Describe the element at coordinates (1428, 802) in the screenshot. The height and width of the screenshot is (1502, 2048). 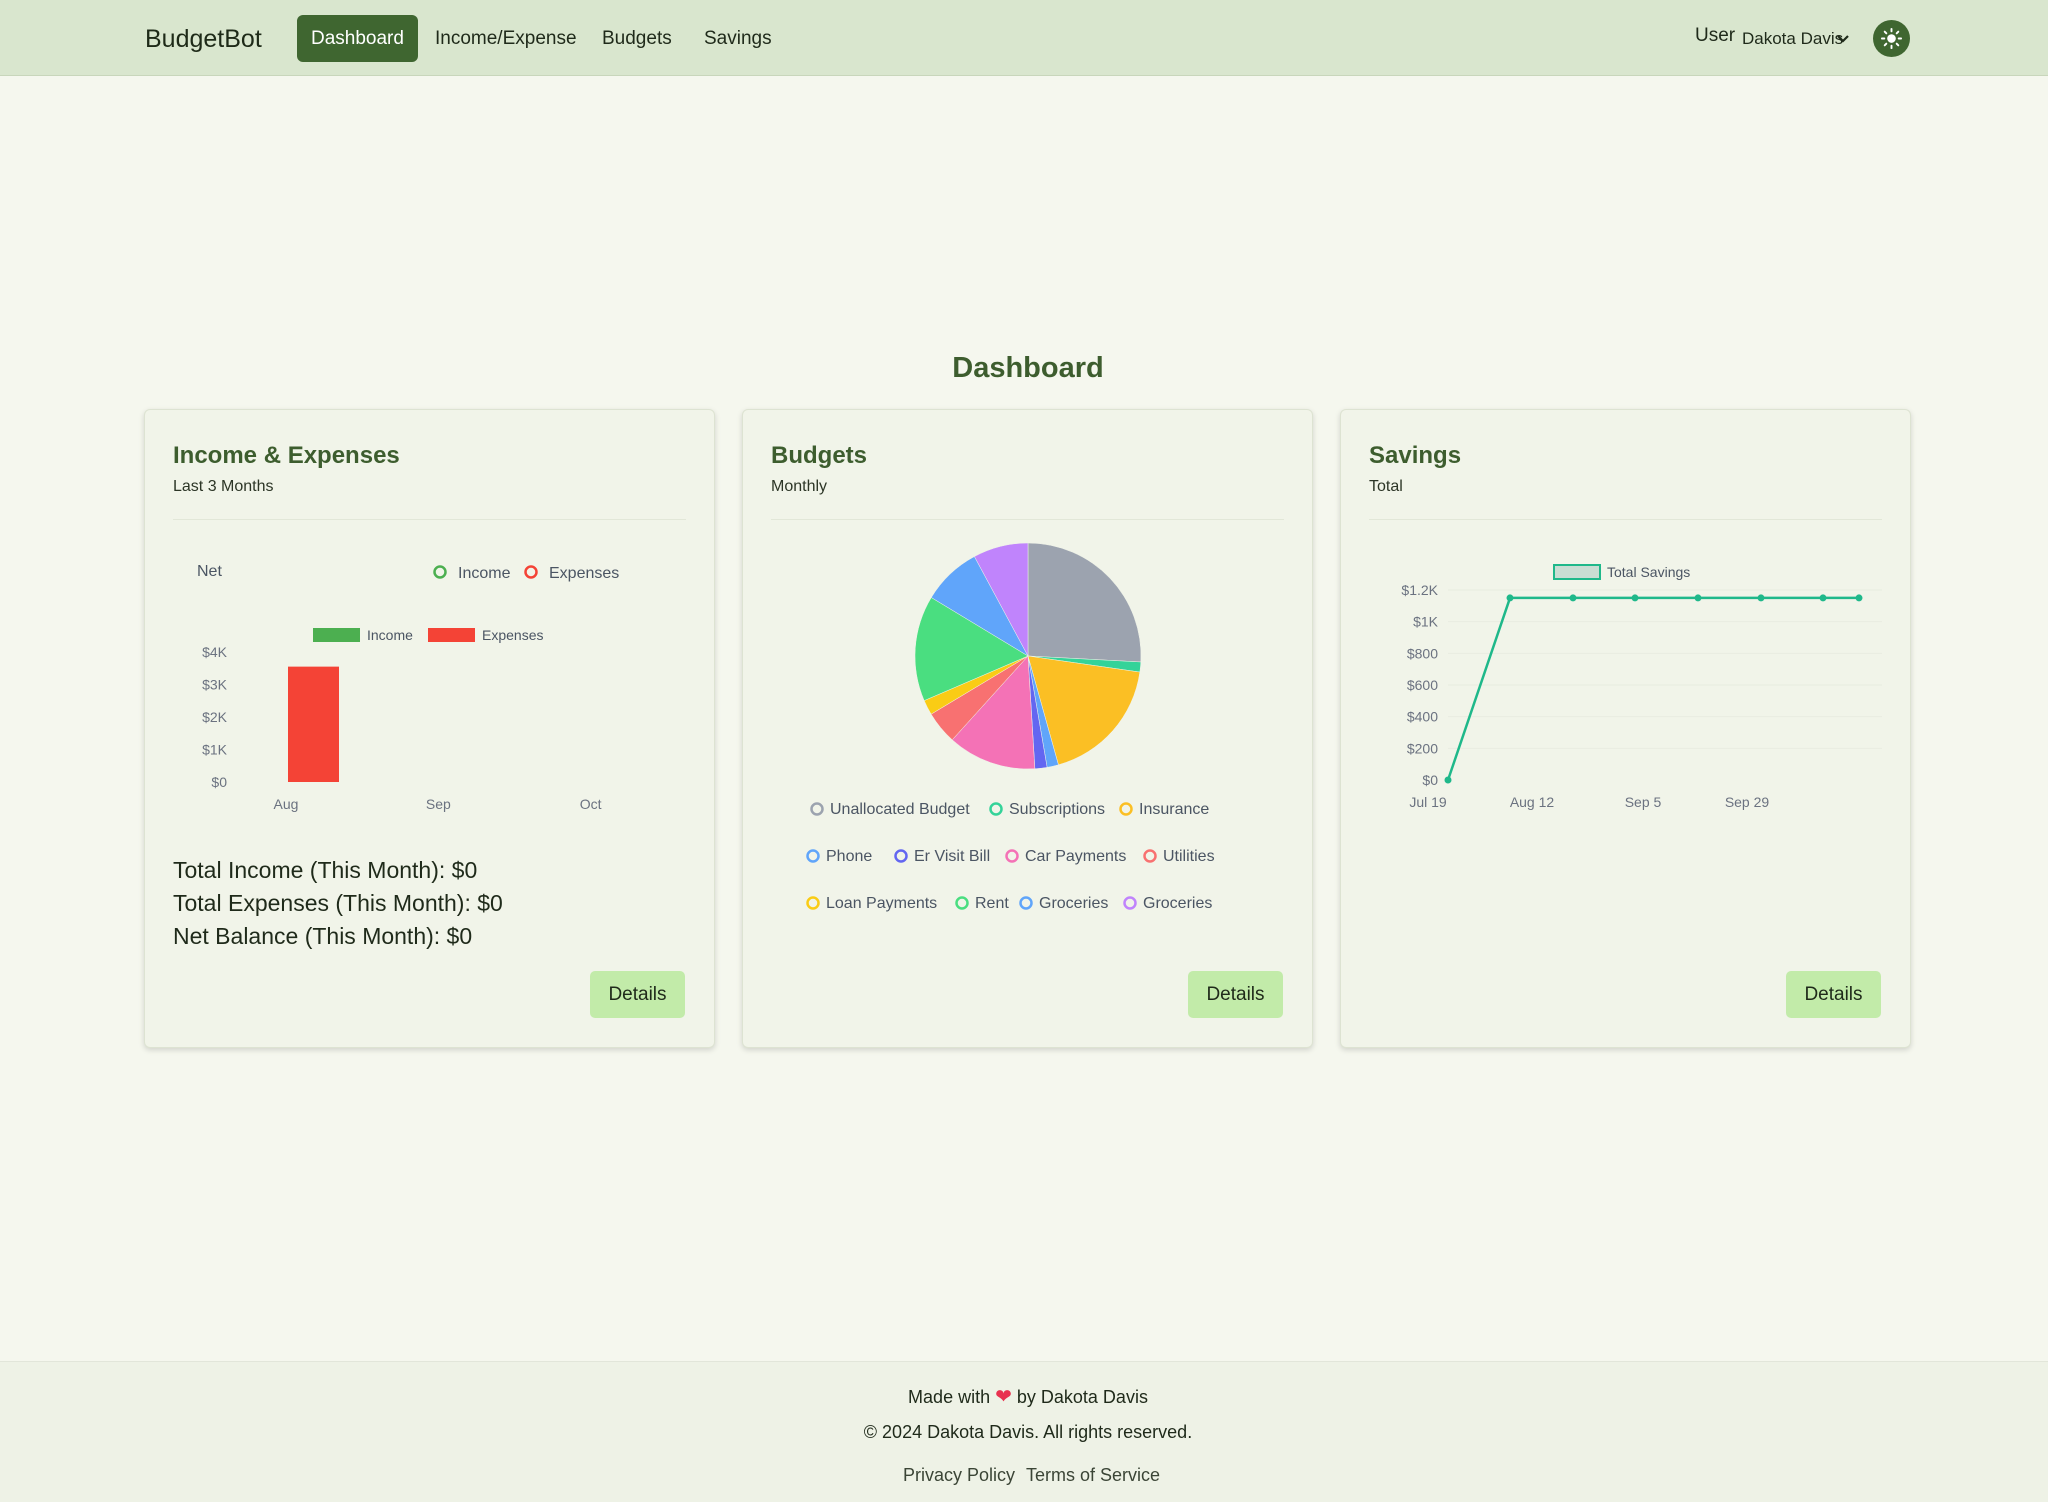
I see `x-tick-label: Jul 19` at that location.